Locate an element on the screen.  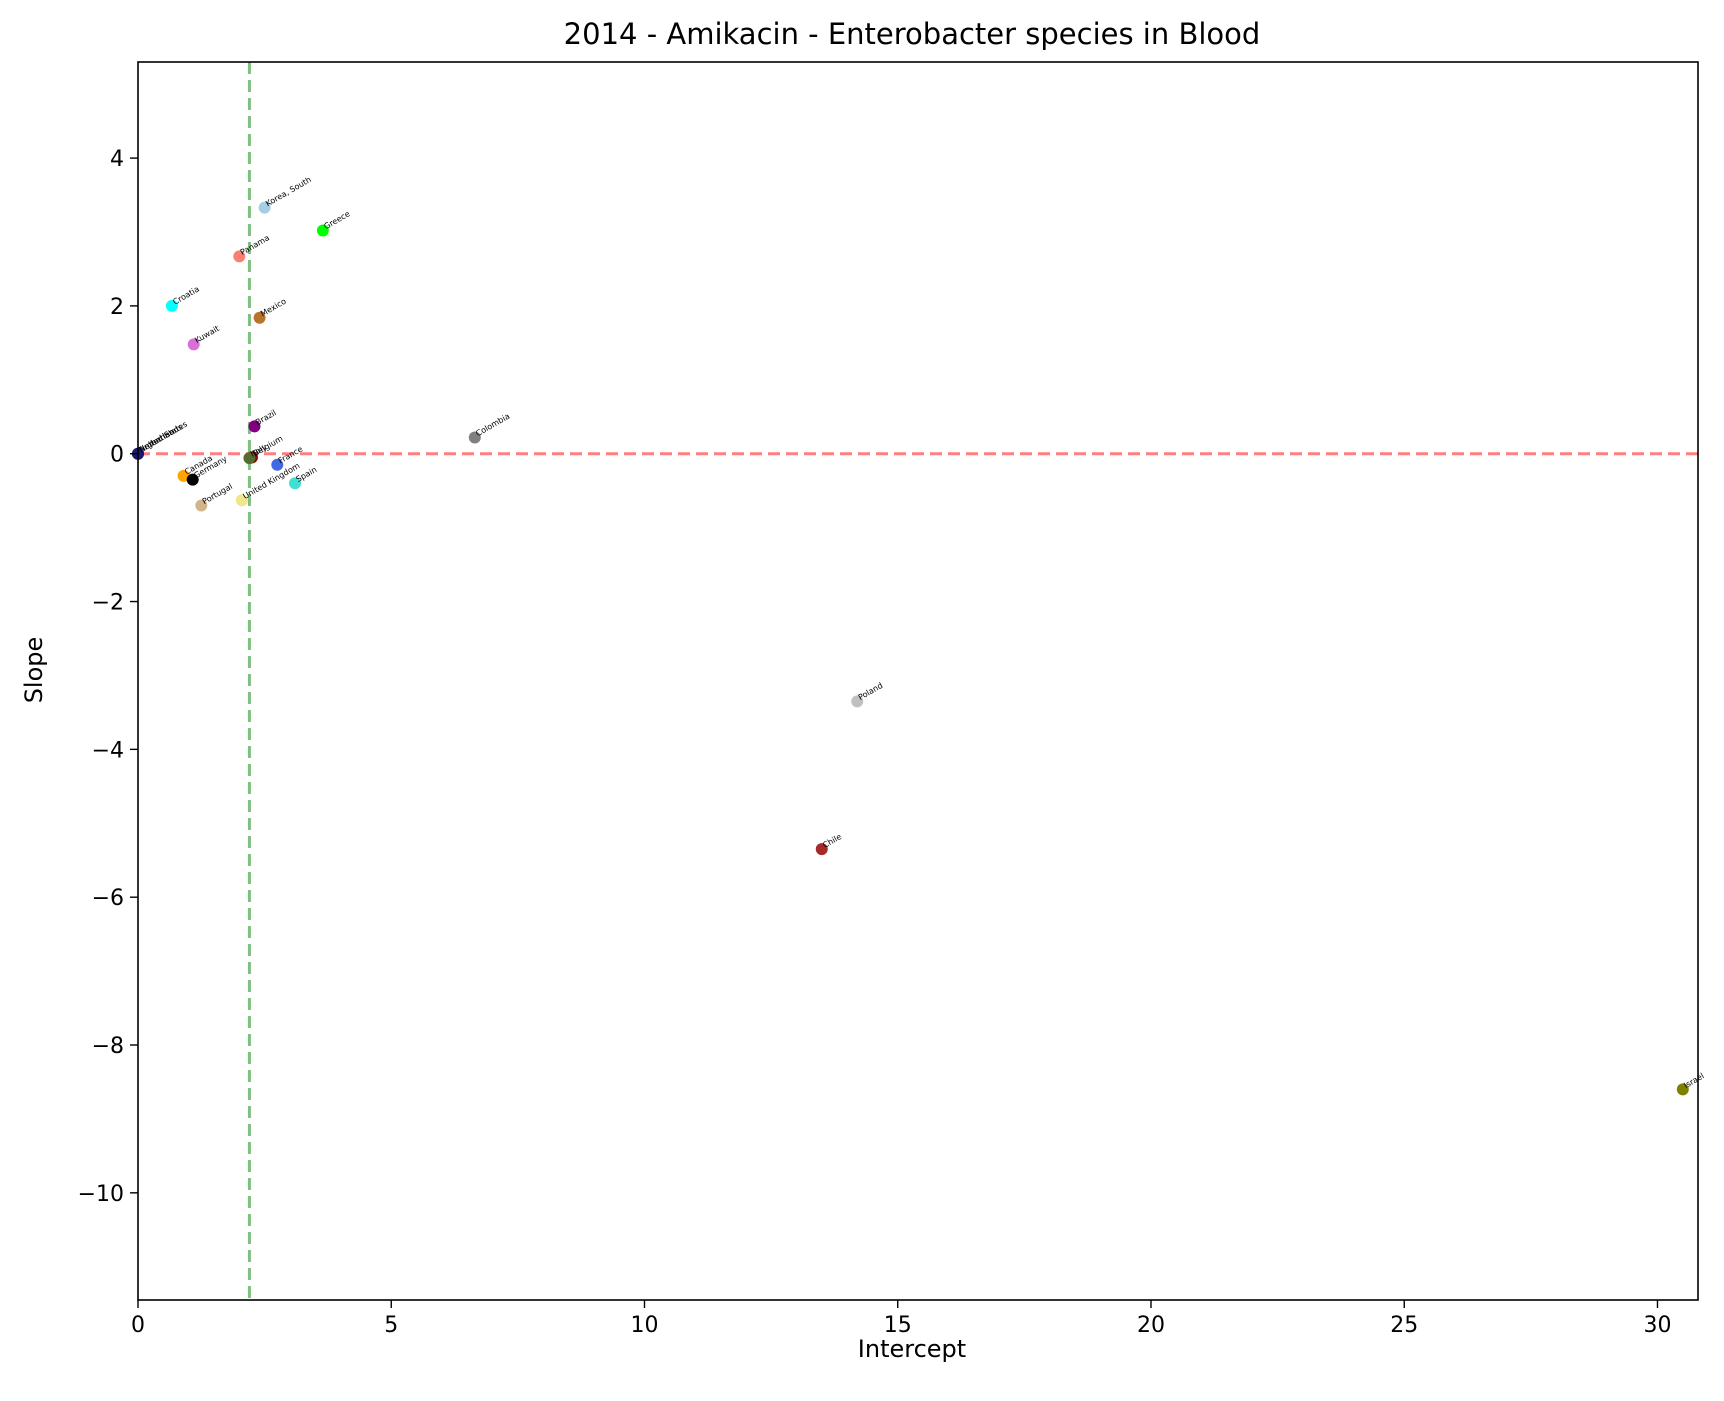
y-tick-label: −4 is located at coordinates (108, 750).